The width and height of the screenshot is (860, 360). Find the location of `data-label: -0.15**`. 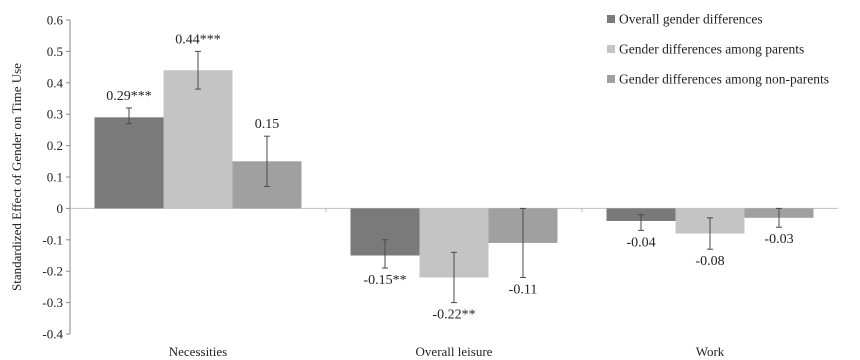

data-label: -0.15** is located at coordinates (384, 280).